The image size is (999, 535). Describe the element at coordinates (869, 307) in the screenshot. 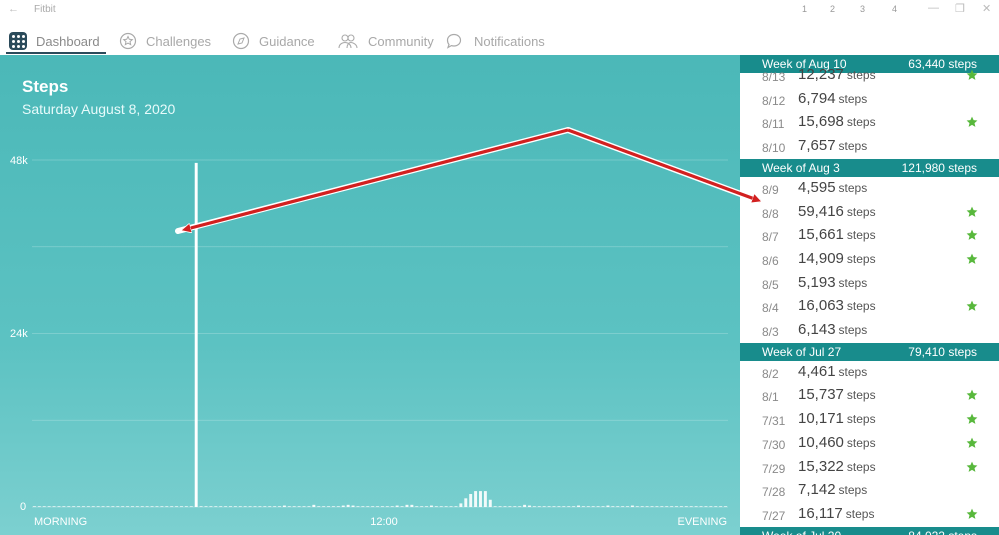

I see `day-row: 8/4 16,063 steps` at that location.